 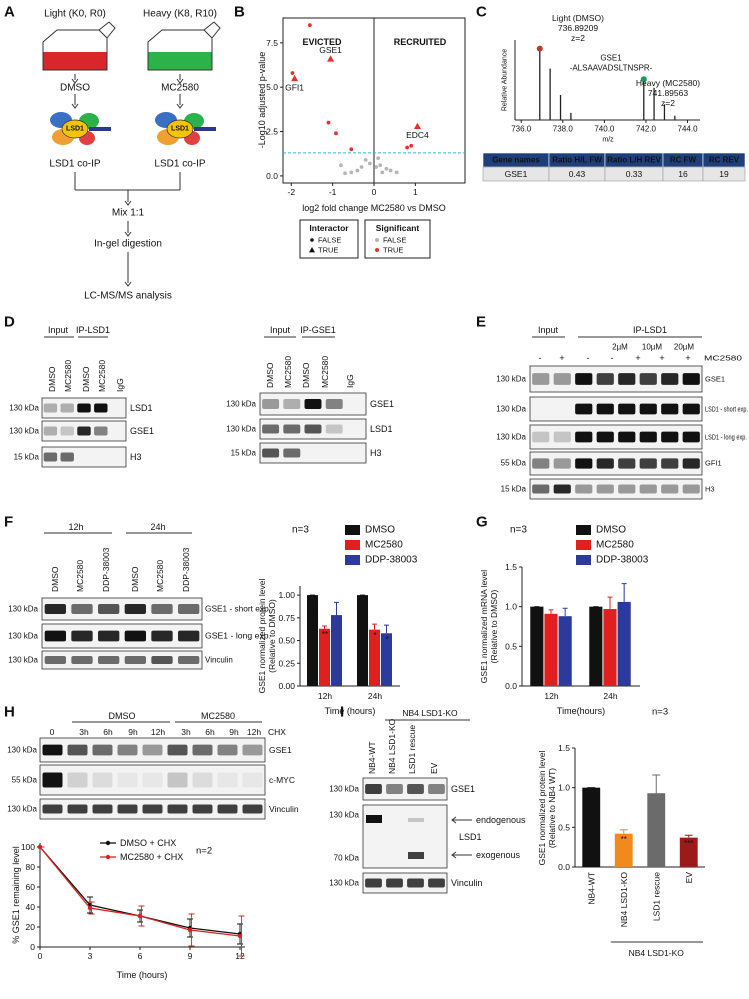 I want to click on table-header: Gene names, so click(x=516, y=160).